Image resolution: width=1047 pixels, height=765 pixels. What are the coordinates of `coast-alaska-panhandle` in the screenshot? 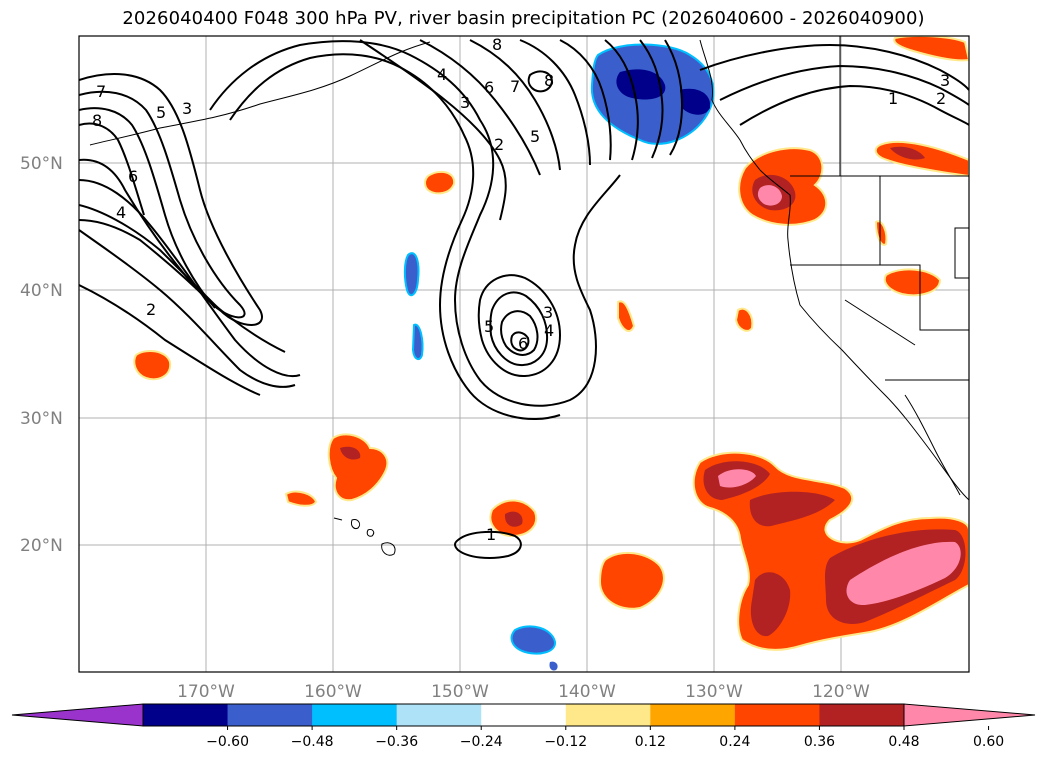 It's located at (730, 105).